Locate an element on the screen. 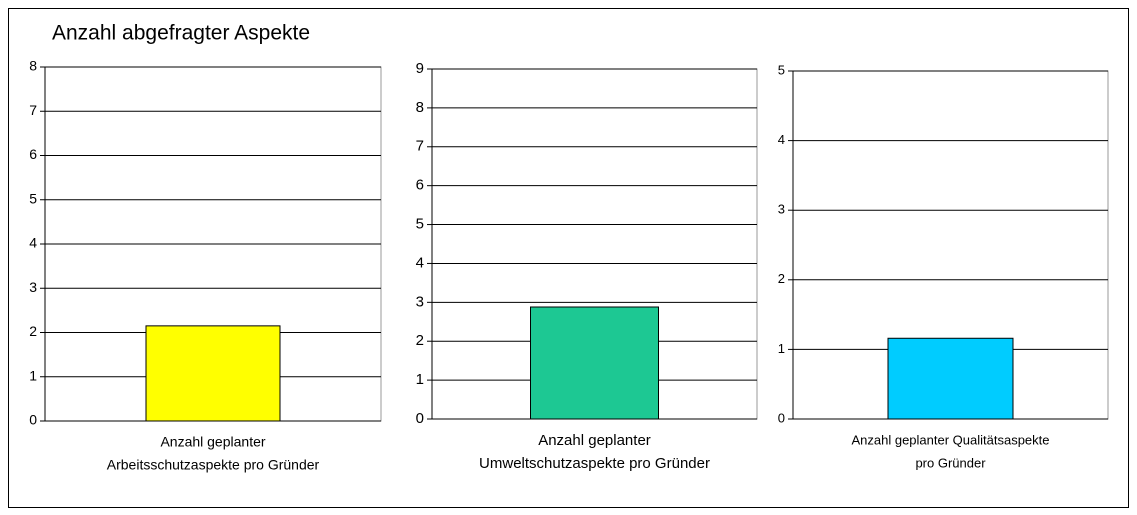 The height and width of the screenshot is (515, 1137). y-tick-label: 9 is located at coordinates (420, 68).